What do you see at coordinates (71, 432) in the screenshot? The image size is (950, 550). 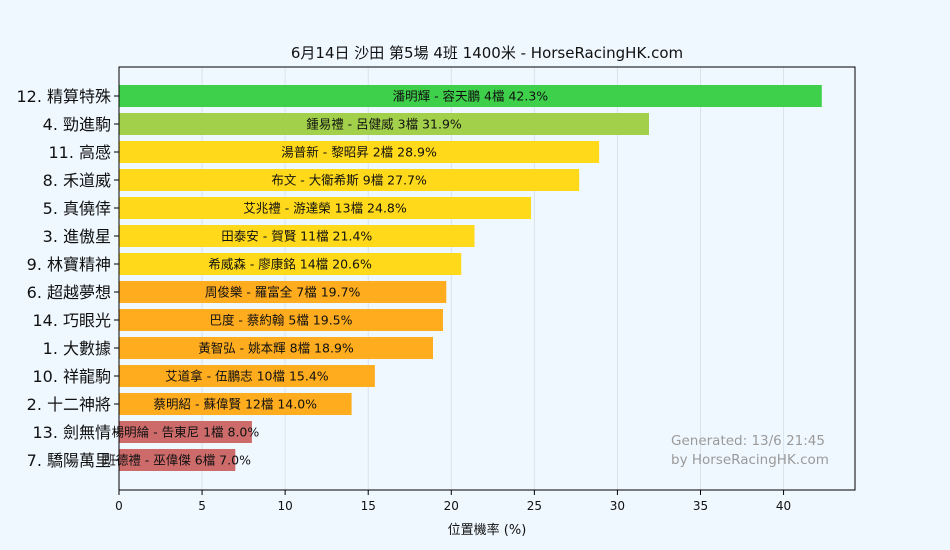 I see `y-category-label: 13. 劍無情` at bounding box center [71, 432].